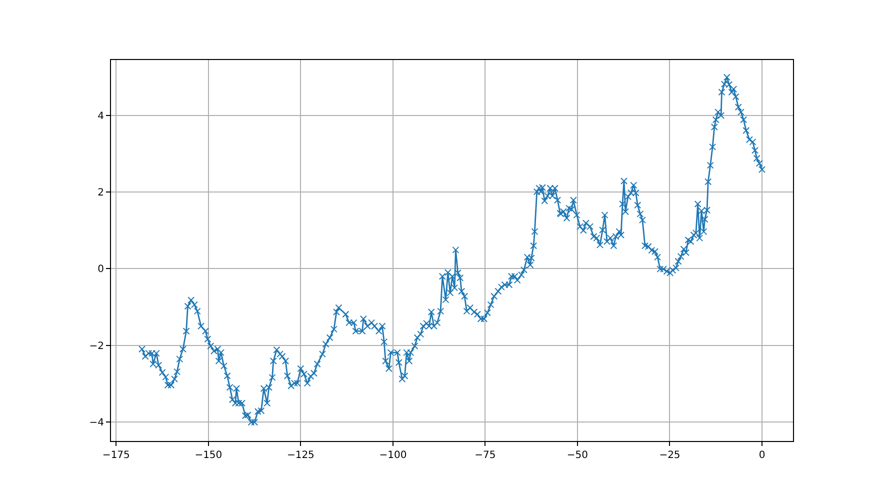 This screenshot has width=880, height=495. What do you see at coordinates (101, 270) in the screenshot?
I see `y-tick-label: 0` at bounding box center [101, 270].